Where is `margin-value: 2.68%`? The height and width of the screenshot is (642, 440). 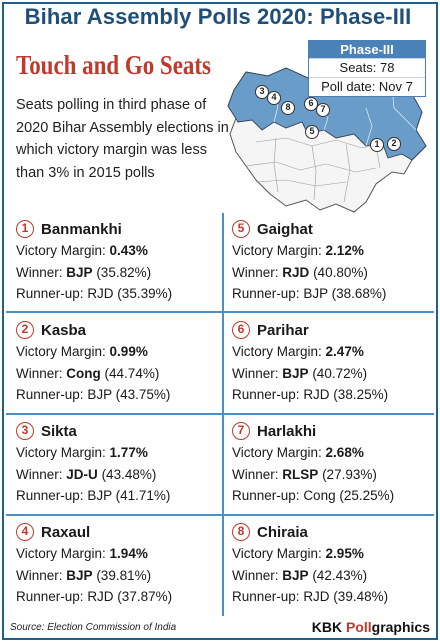 margin-value: 2.68% is located at coordinates (344, 452).